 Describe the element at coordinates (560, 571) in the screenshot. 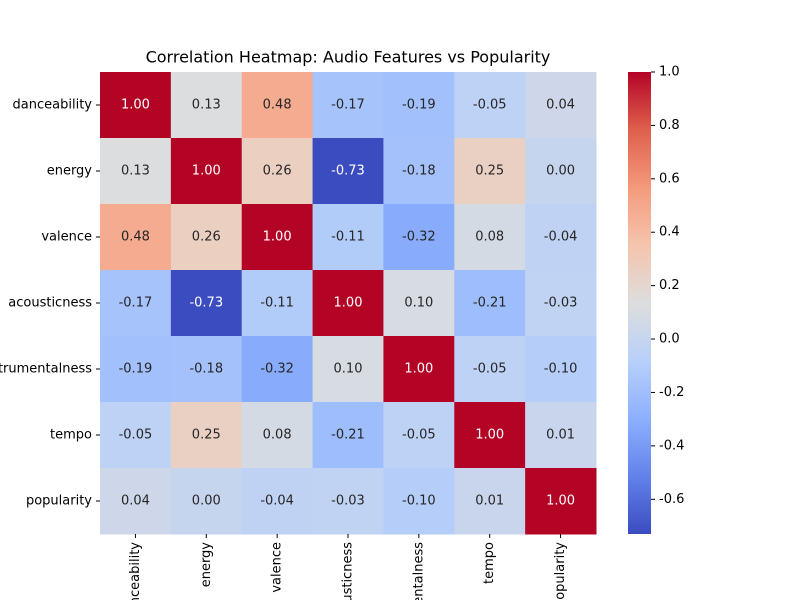

I see `x-tick-label: popularity` at that location.